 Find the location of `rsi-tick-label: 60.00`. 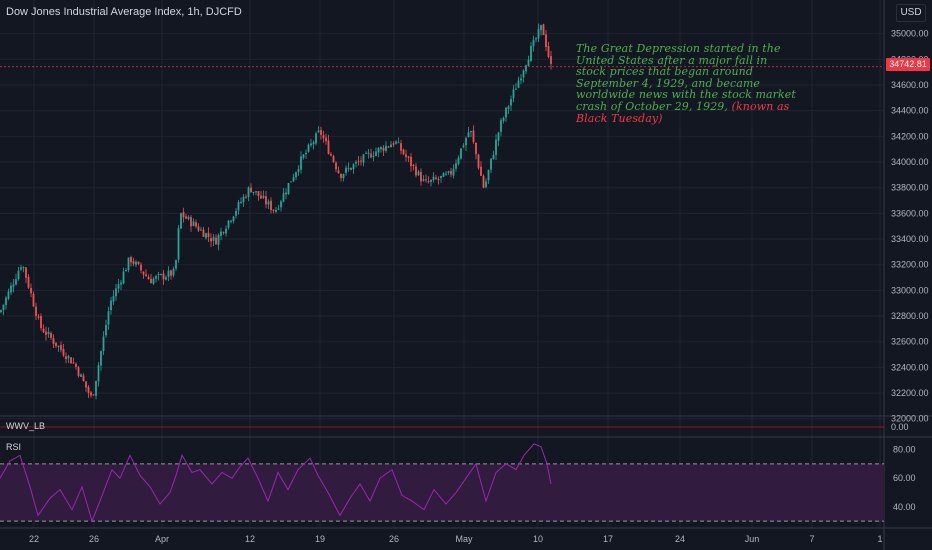

rsi-tick-label: 60.00 is located at coordinates (904, 478).